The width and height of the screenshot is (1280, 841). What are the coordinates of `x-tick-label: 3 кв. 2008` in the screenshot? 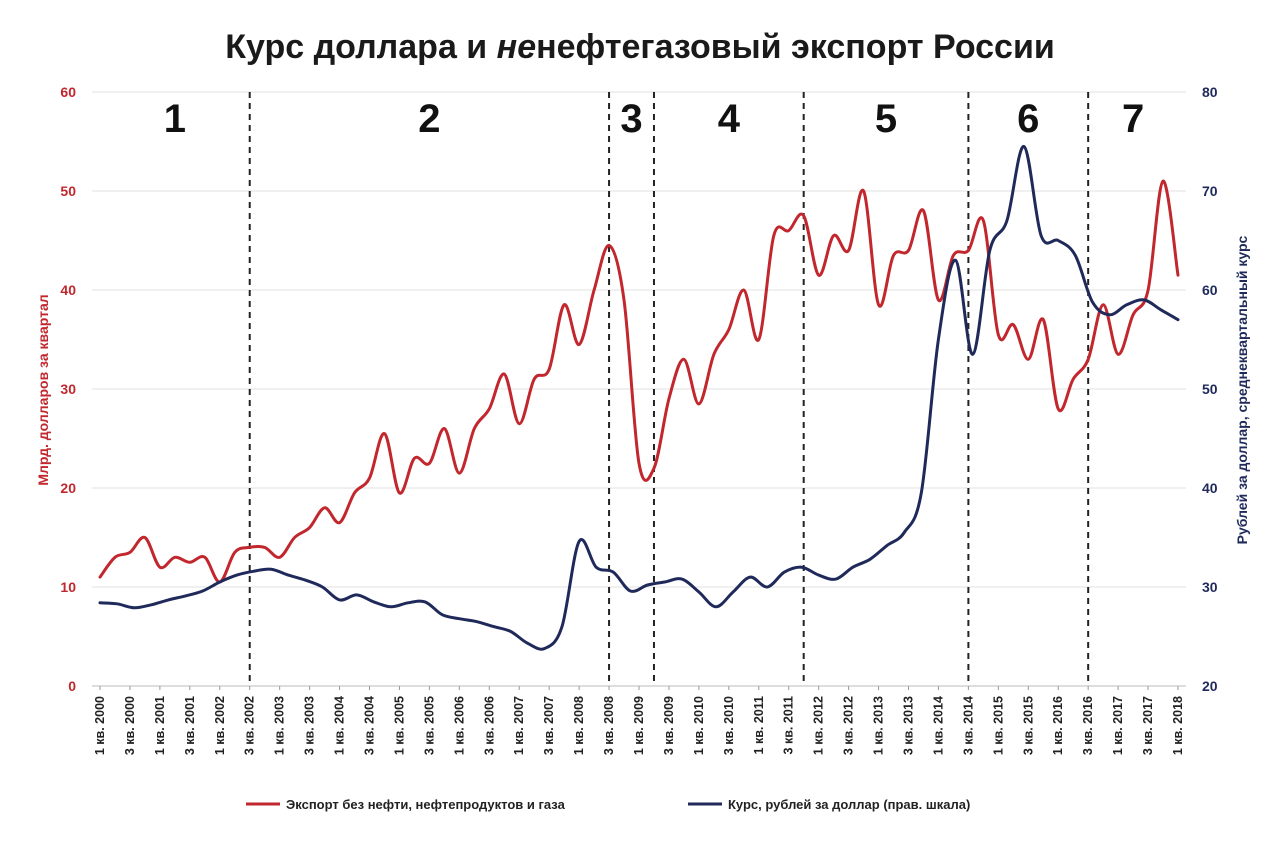 It's located at (609, 725).